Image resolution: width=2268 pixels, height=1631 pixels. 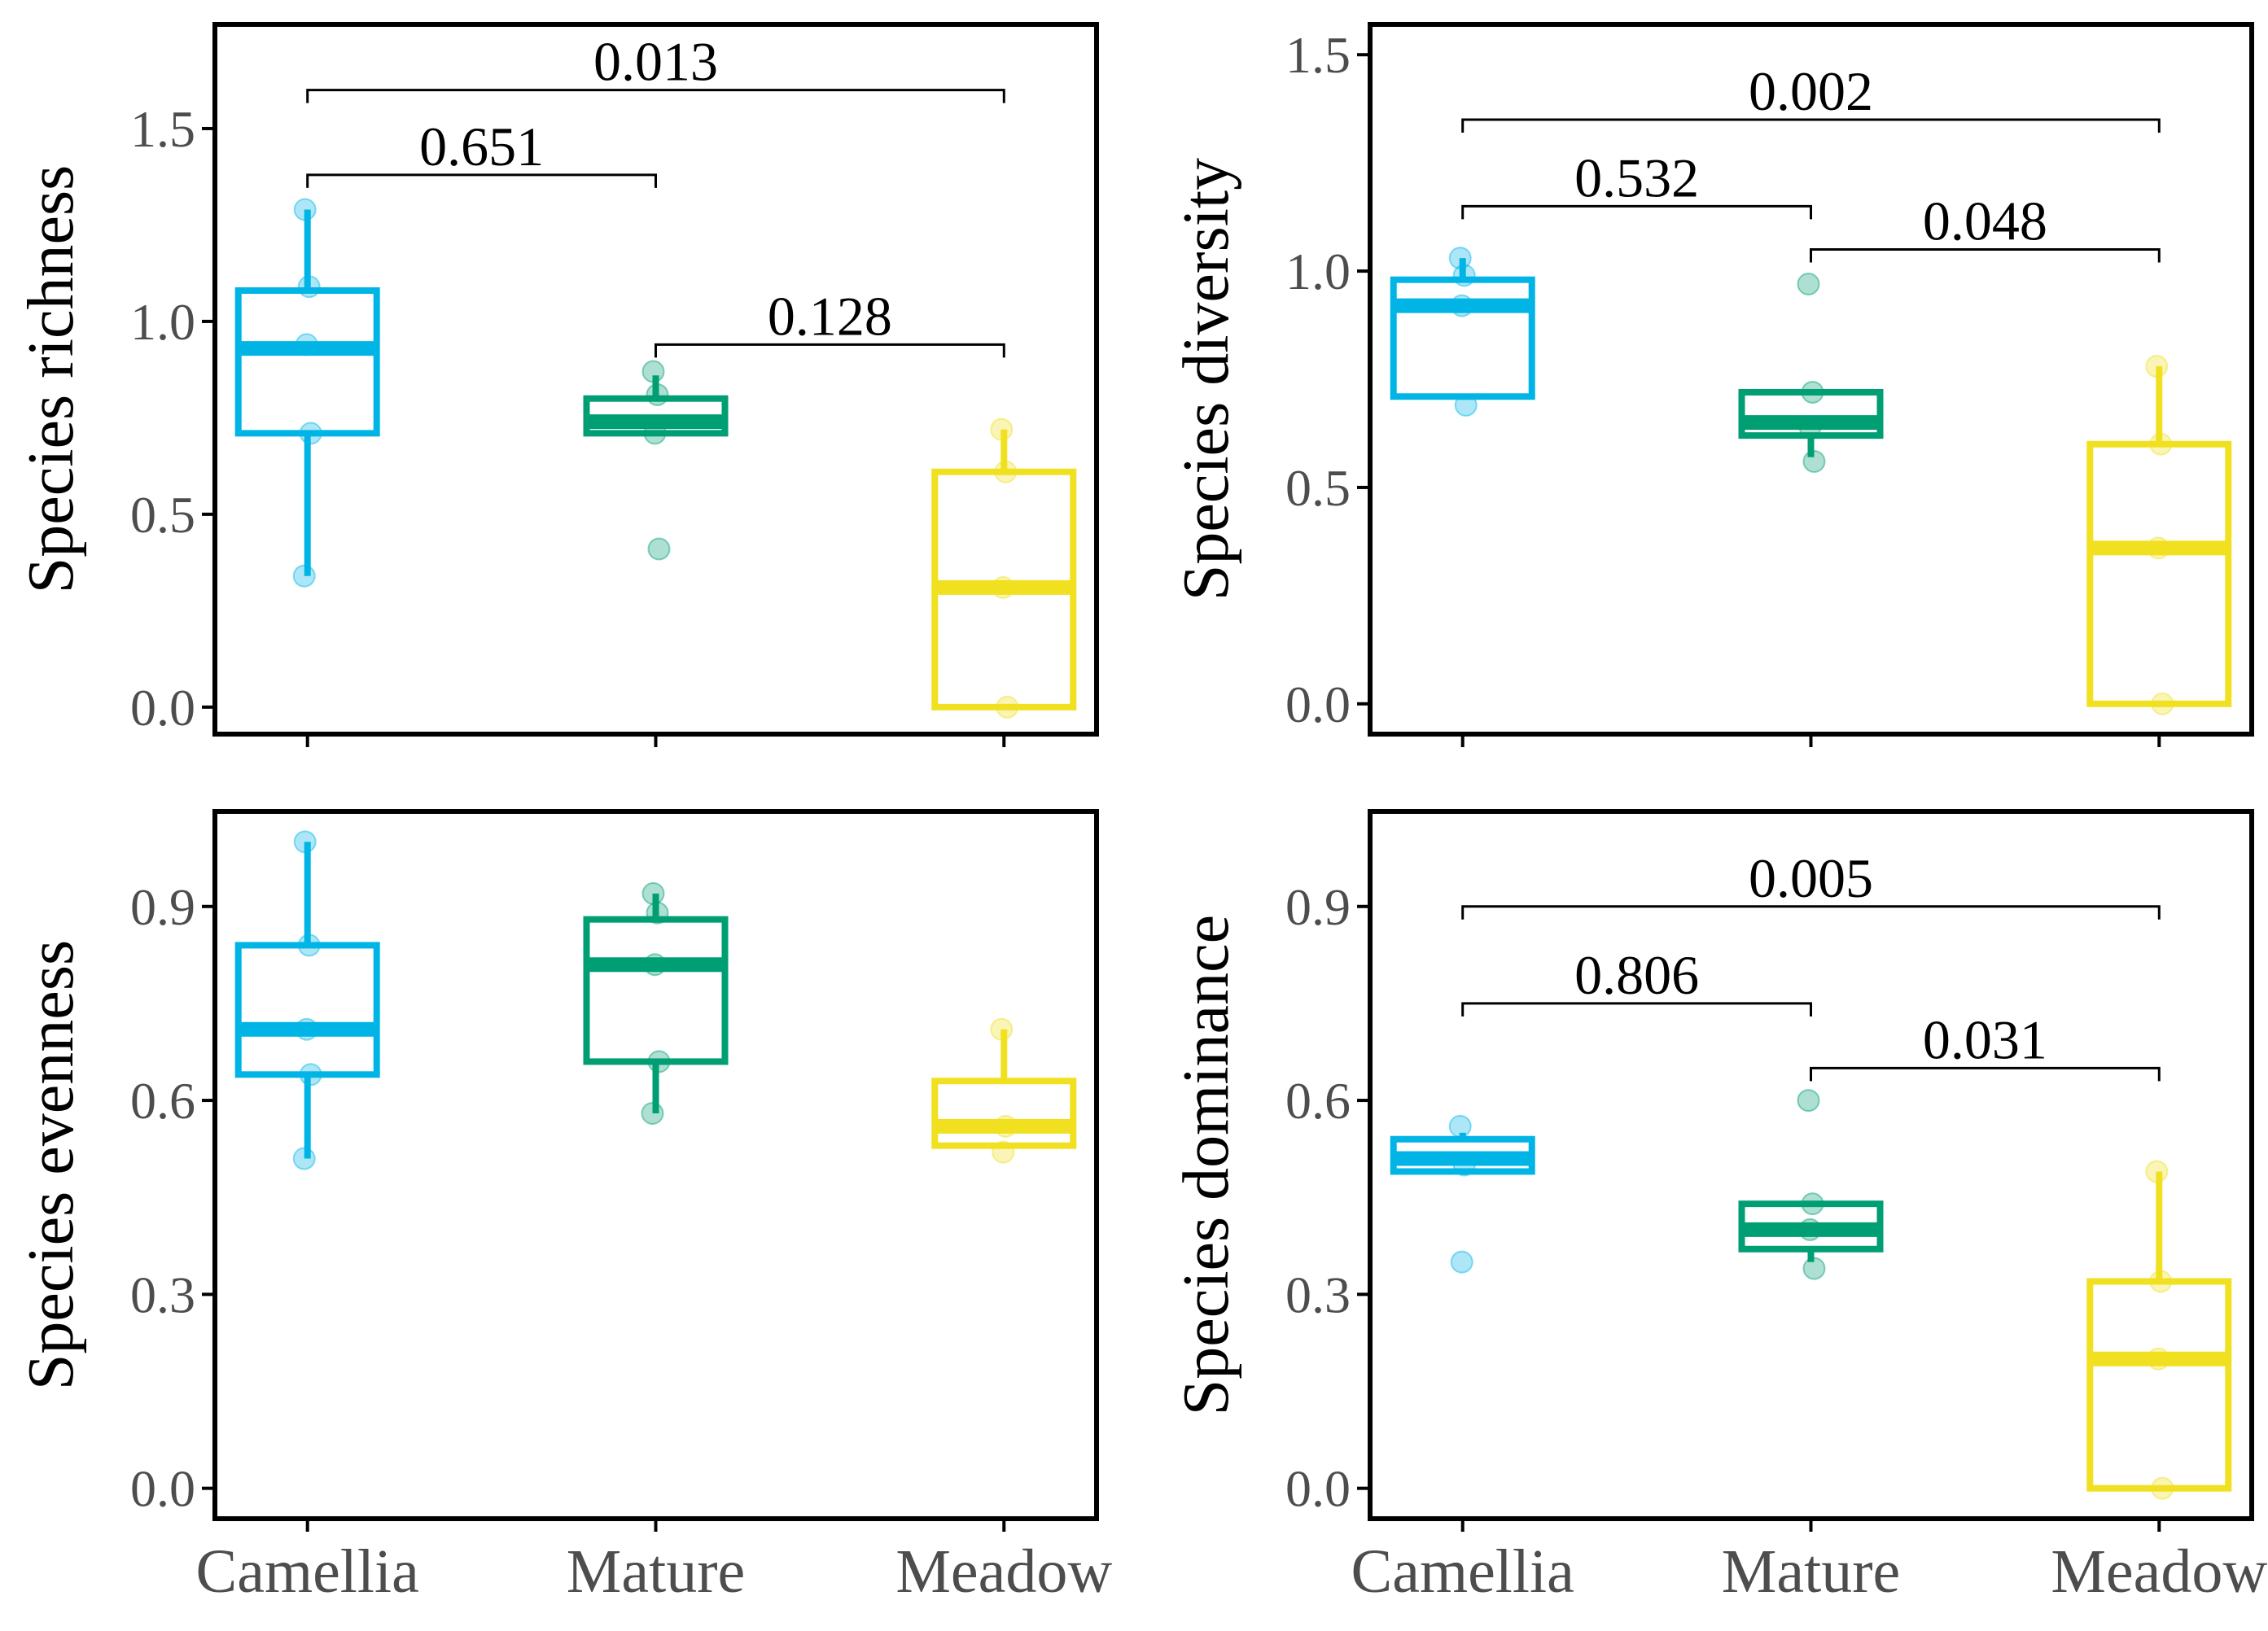 I want to click on comparison-bracket: 0.002, so click(x=1811, y=96).